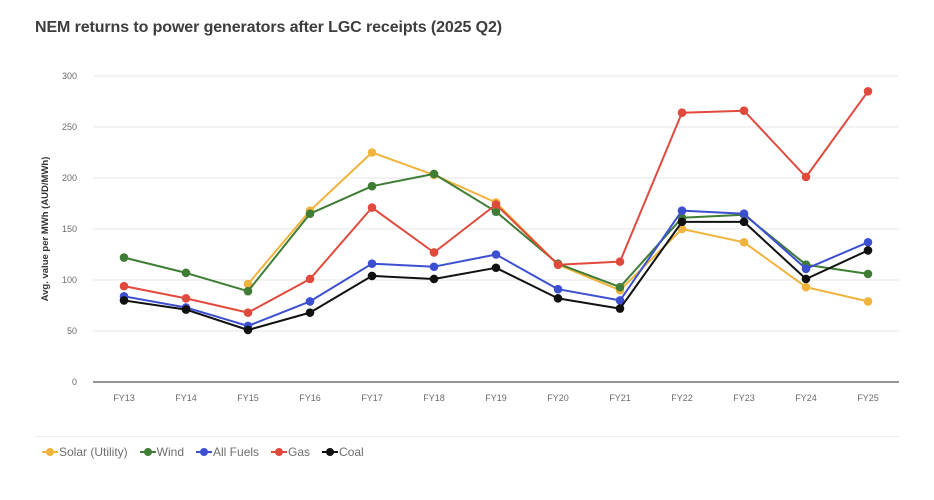 The image size is (934, 500). I want to click on legend-item: Coal, so click(343, 452).